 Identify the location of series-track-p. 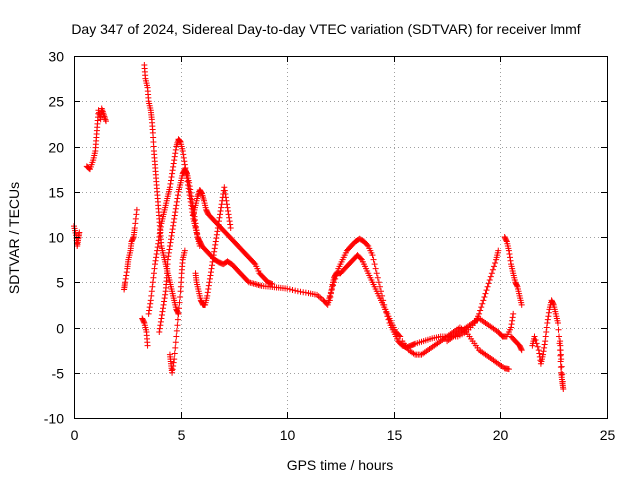
(548, 345).